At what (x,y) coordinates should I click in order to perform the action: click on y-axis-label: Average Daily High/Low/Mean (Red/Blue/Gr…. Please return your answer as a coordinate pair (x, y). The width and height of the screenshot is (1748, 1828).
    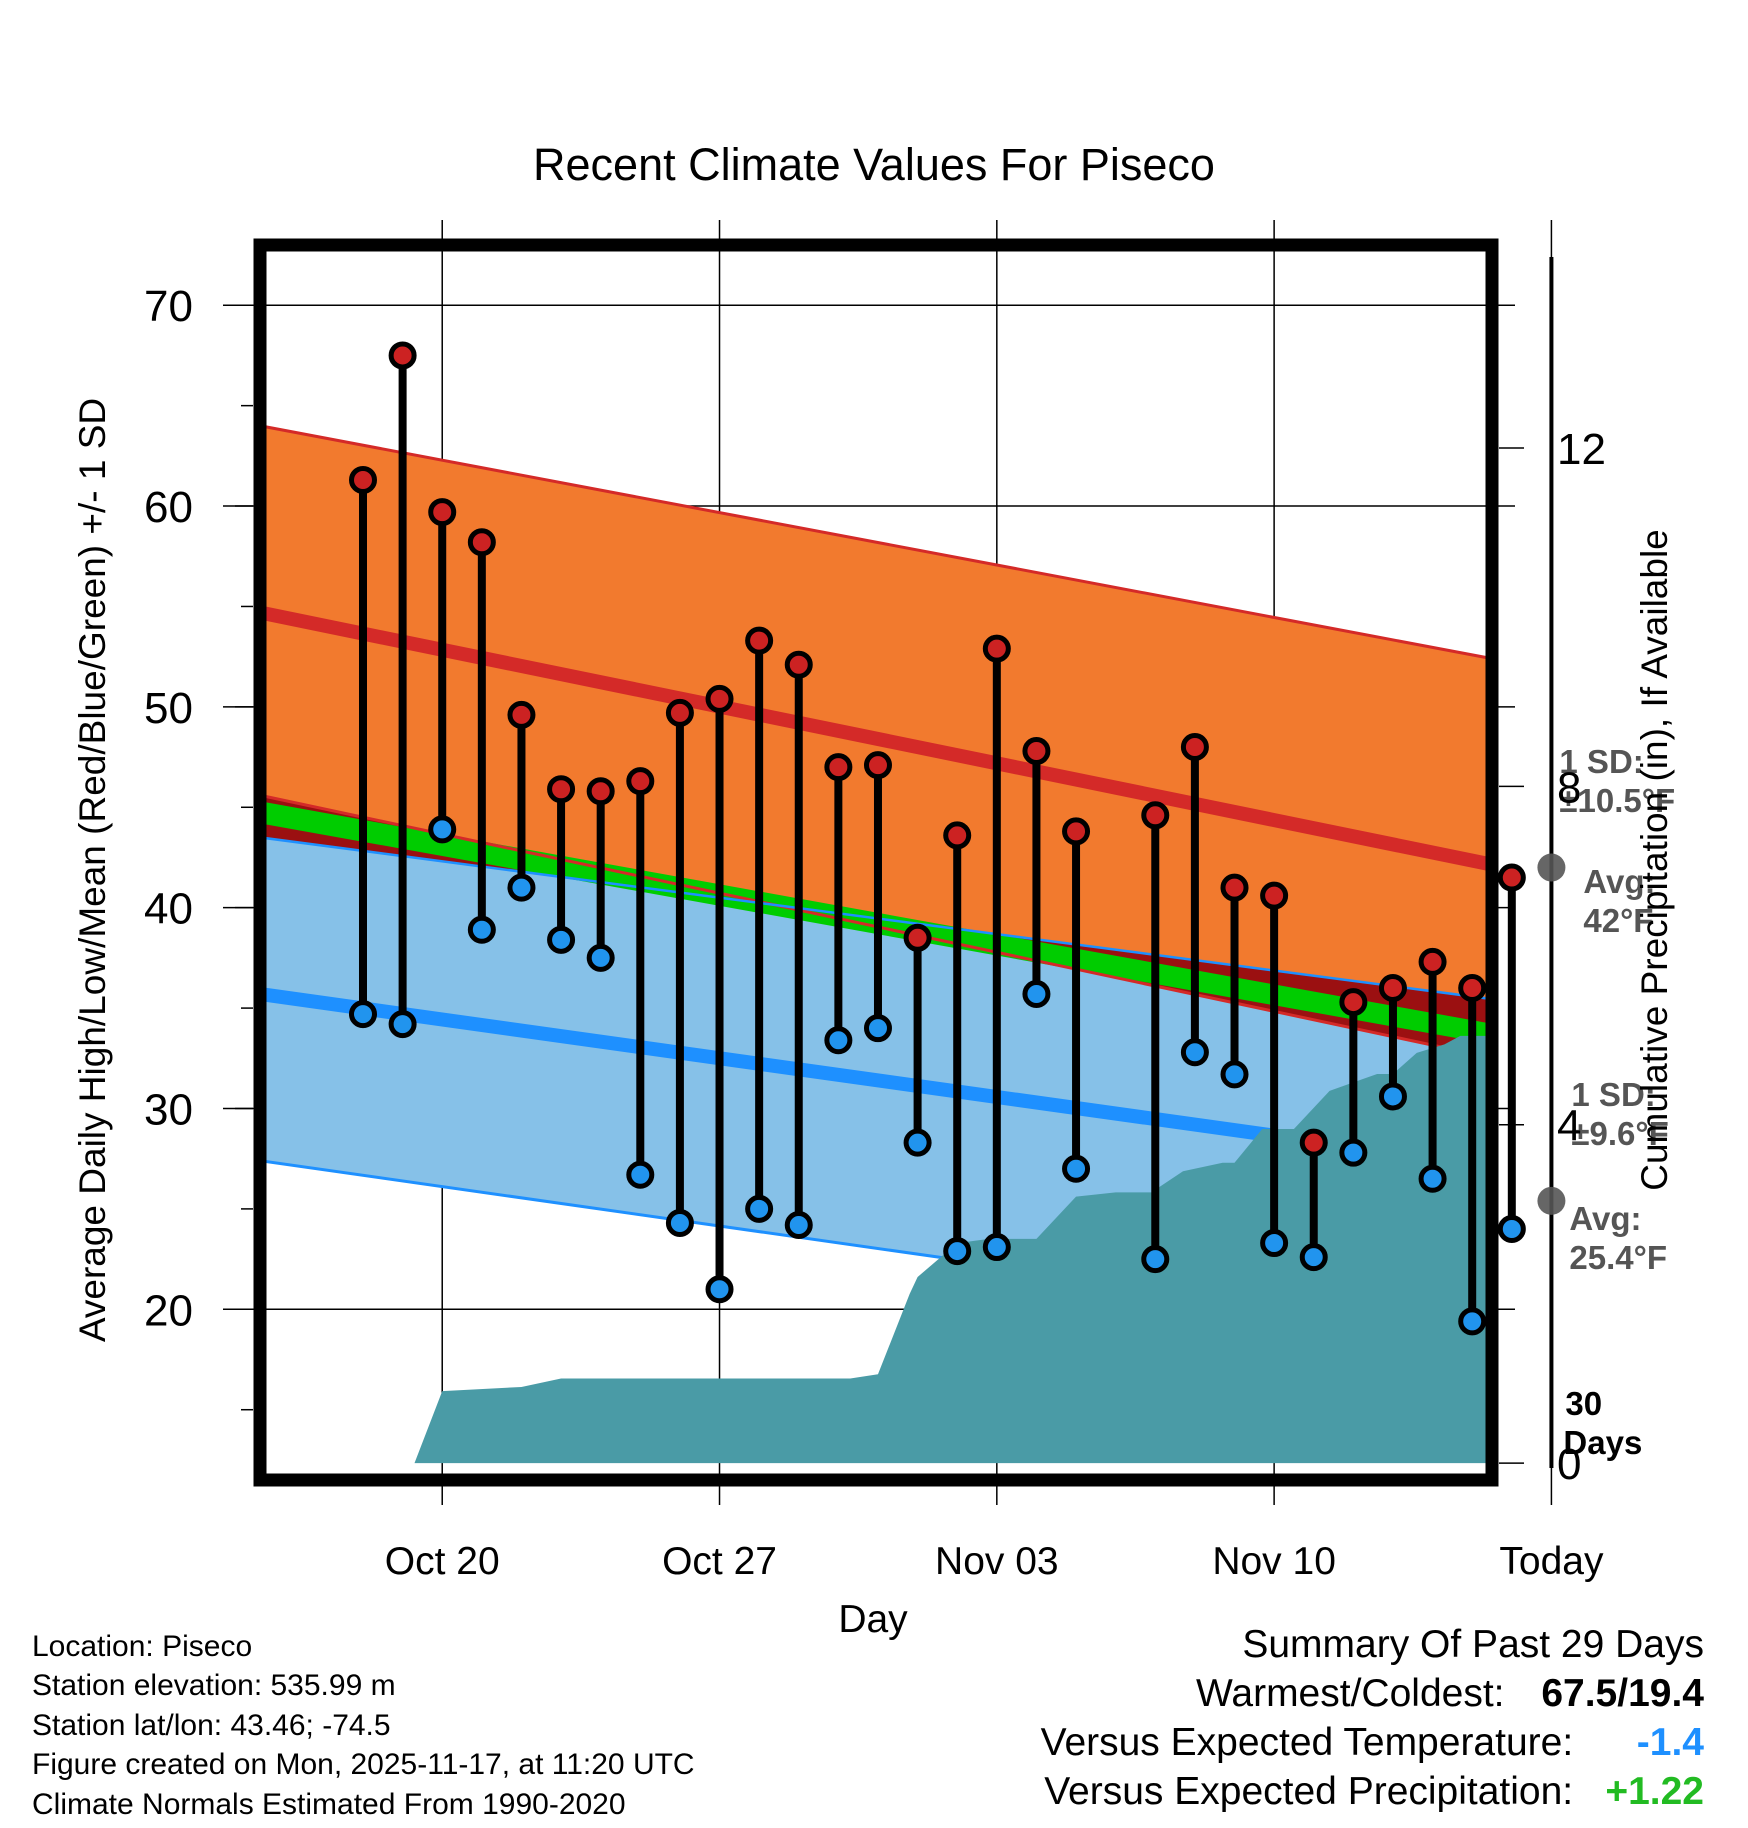
    Looking at the image, I should click on (92, 870).